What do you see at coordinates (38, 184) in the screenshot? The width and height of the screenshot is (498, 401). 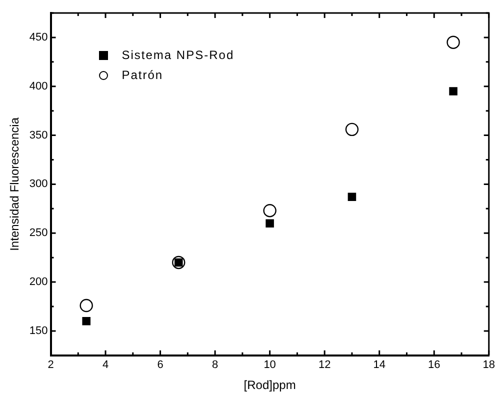 I see `y-tick-label: 300` at bounding box center [38, 184].